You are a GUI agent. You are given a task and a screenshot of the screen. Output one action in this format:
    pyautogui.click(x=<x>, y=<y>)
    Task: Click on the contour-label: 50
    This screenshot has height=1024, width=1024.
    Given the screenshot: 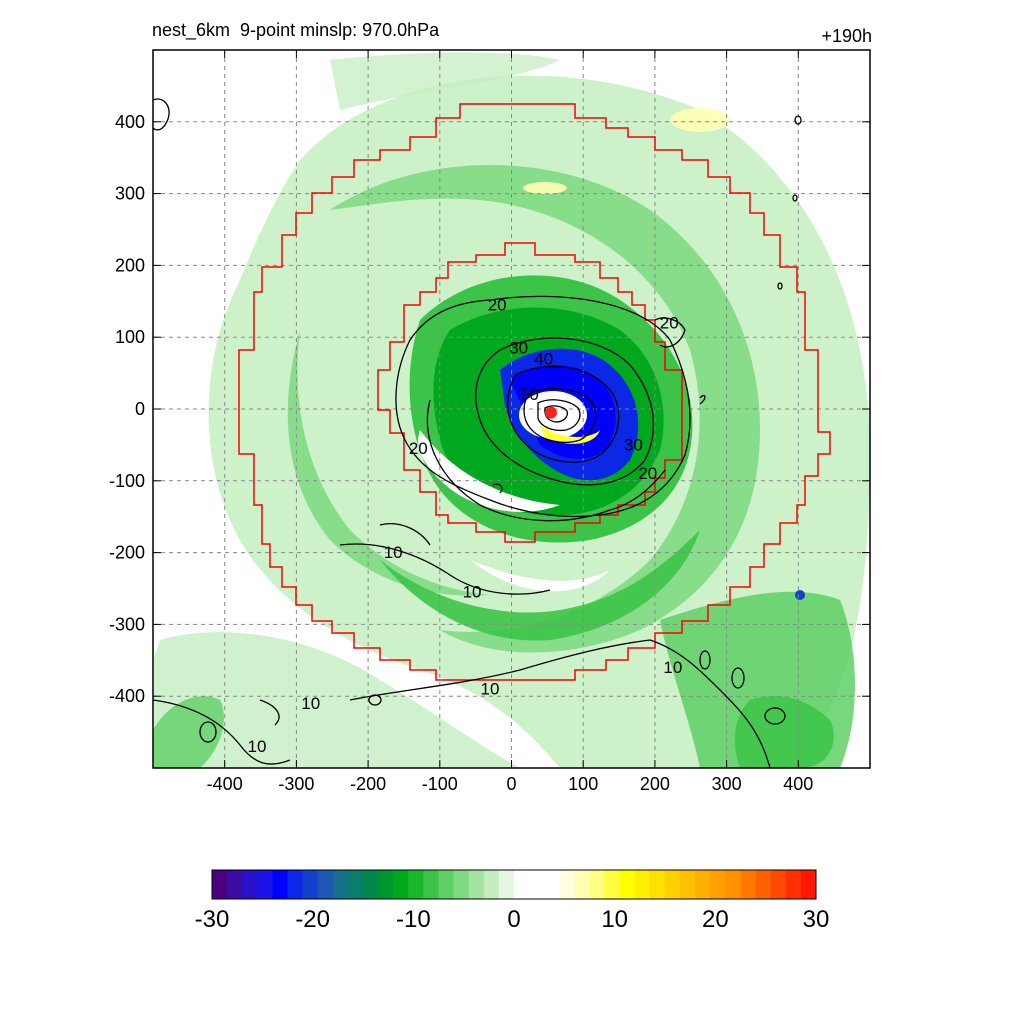 What is the action you would take?
    pyautogui.click(x=529, y=394)
    